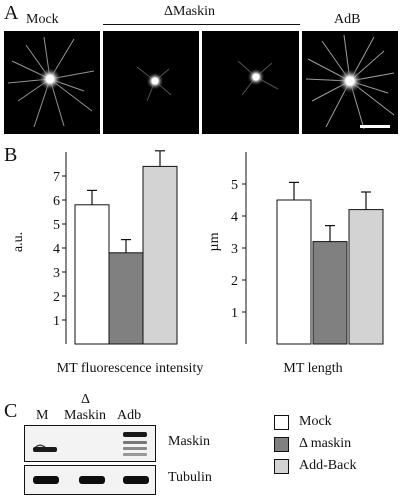  I want to click on panel-label-b: B, so click(11, 155).